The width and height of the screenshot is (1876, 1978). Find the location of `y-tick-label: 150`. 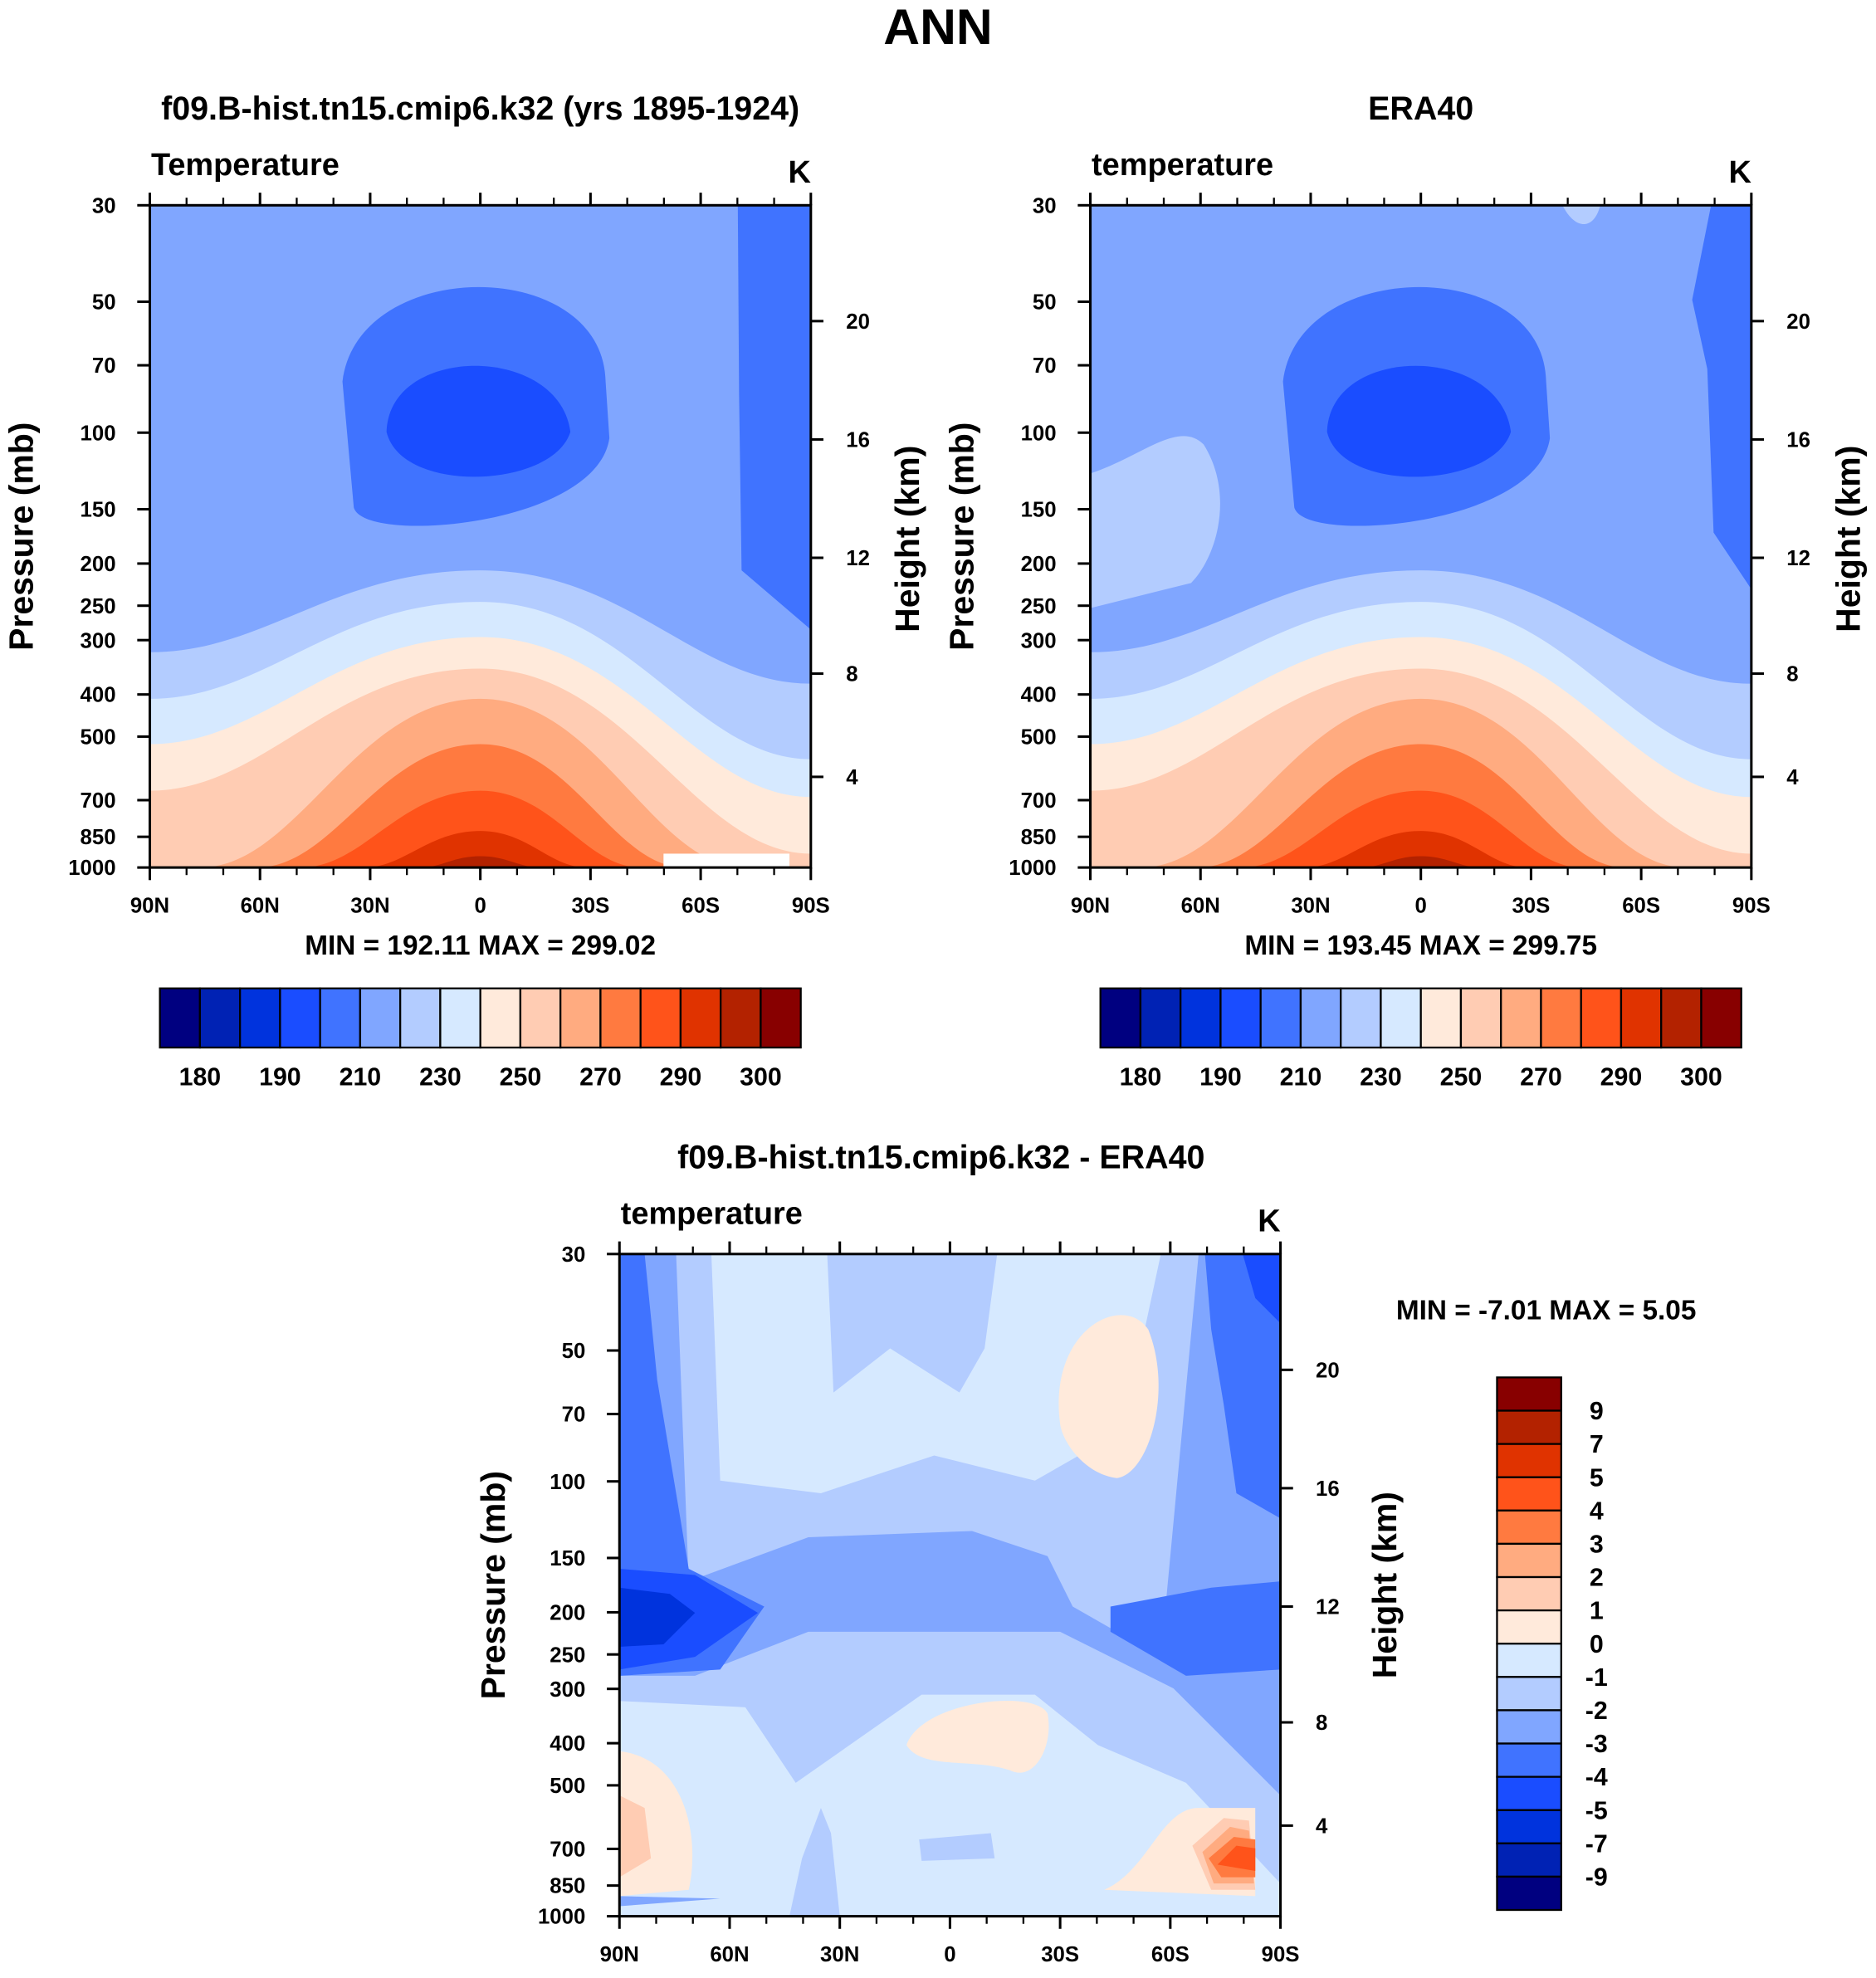

y-tick-label: 150 is located at coordinates (1039, 510).